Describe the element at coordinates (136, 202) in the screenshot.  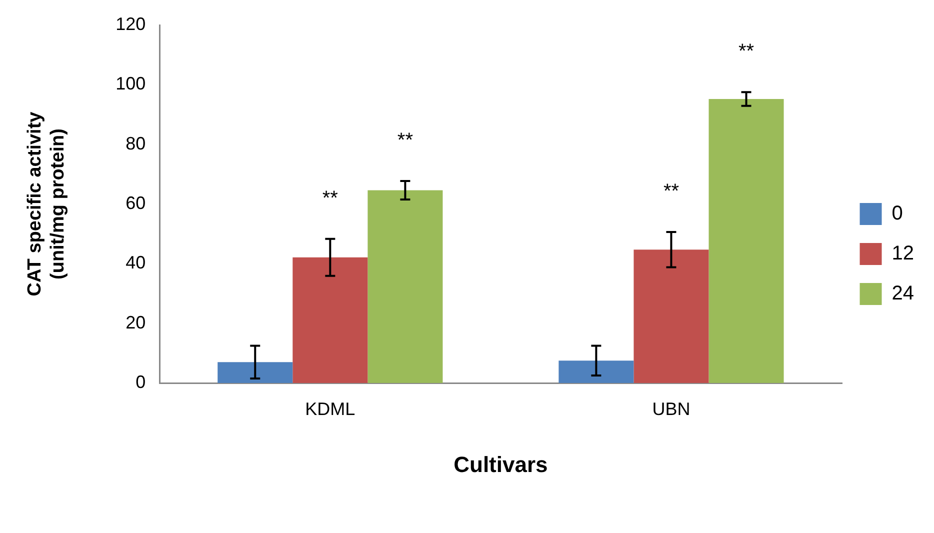
I see `y-tick-label: 60` at that location.